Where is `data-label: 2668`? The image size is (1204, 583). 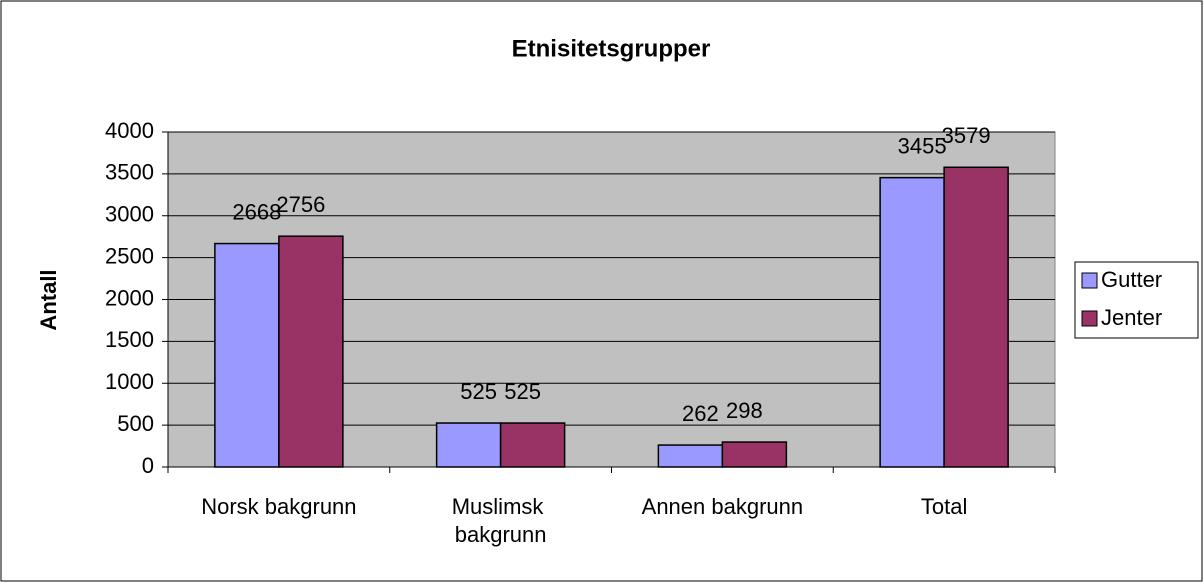
data-label: 2668 is located at coordinates (256, 211).